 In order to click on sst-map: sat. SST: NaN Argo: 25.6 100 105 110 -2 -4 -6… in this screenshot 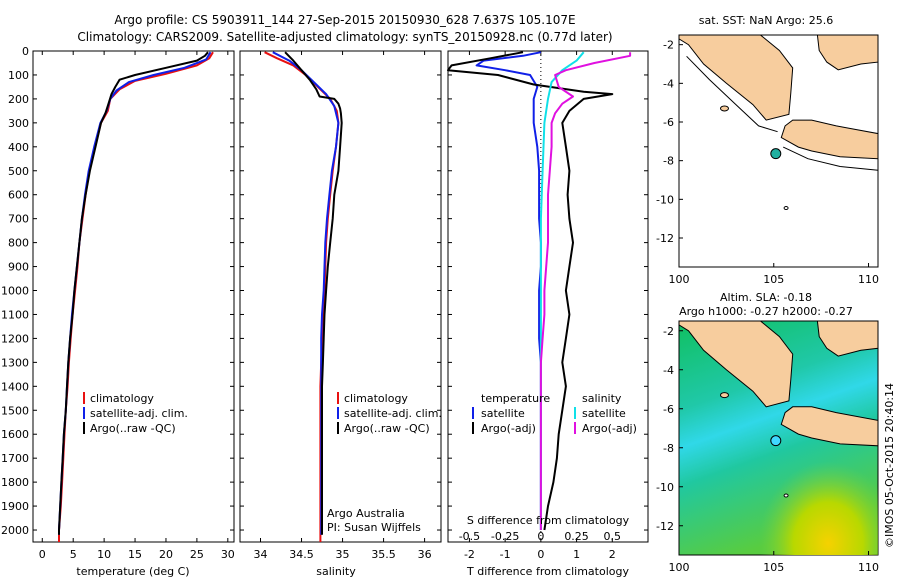, I will do `click(767, 150)`.